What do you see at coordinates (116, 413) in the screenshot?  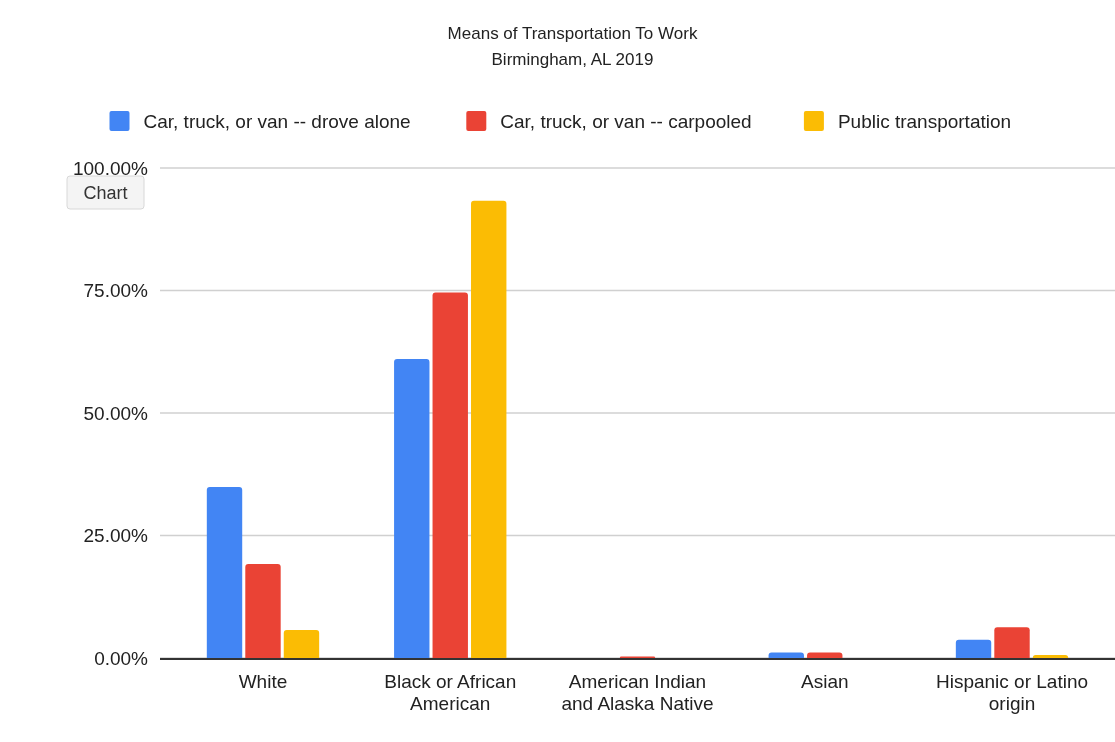 I see `y-tick-label: 50.00%` at bounding box center [116, 413].